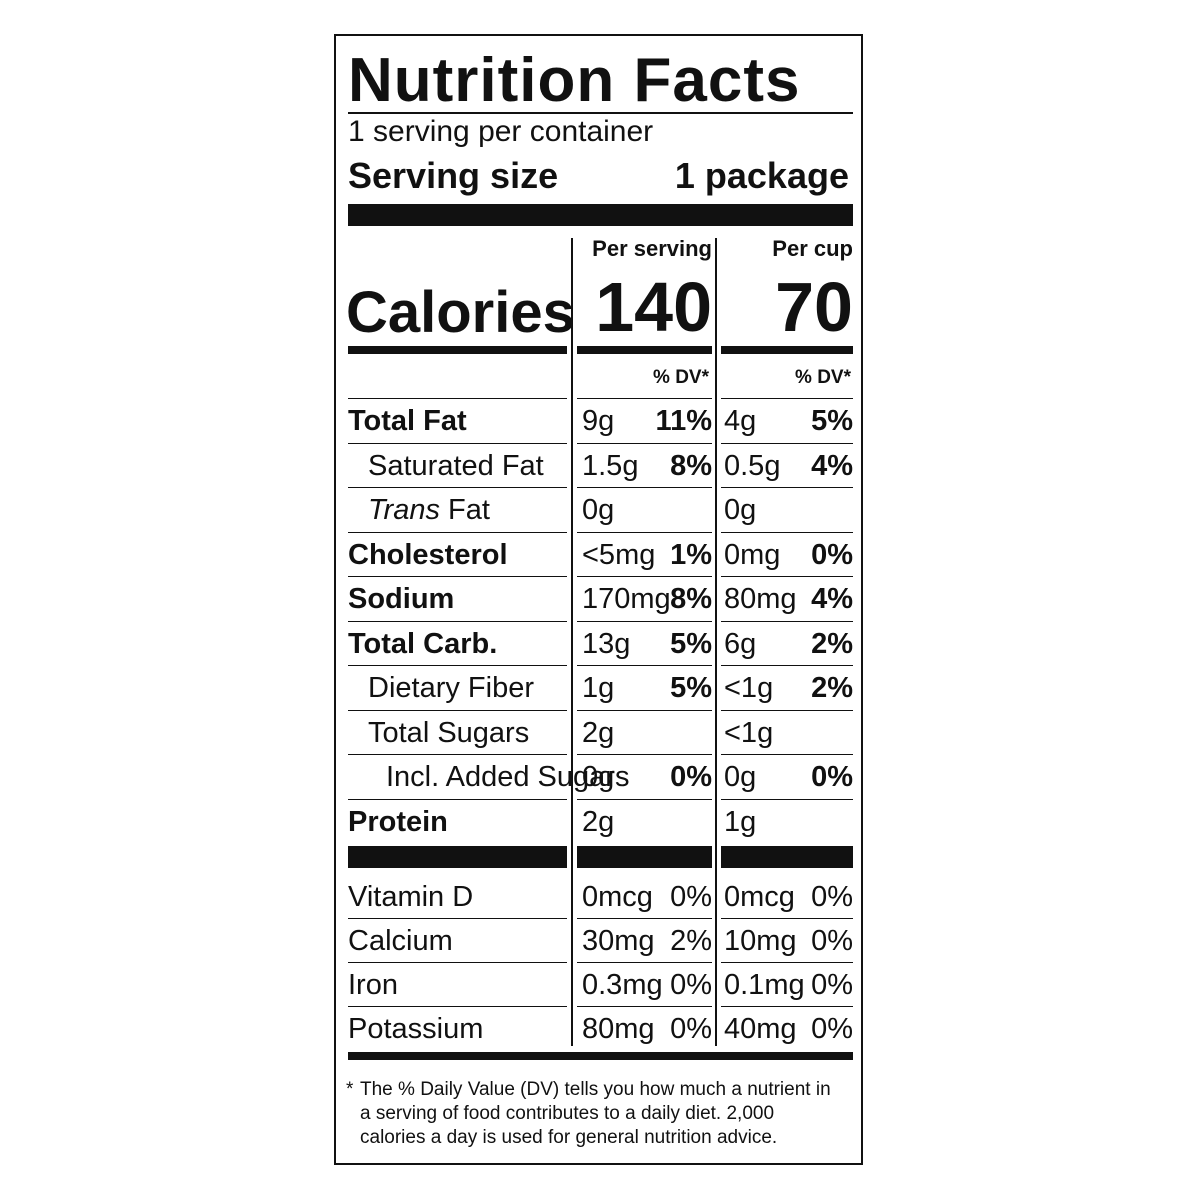 The width and height of the screenshot is (1200, 1200). What do you see at coordinates (451, 688) in the screenshot?
I see `nutrient-name: Dietary Fiber` at bounding box center [451, 688].